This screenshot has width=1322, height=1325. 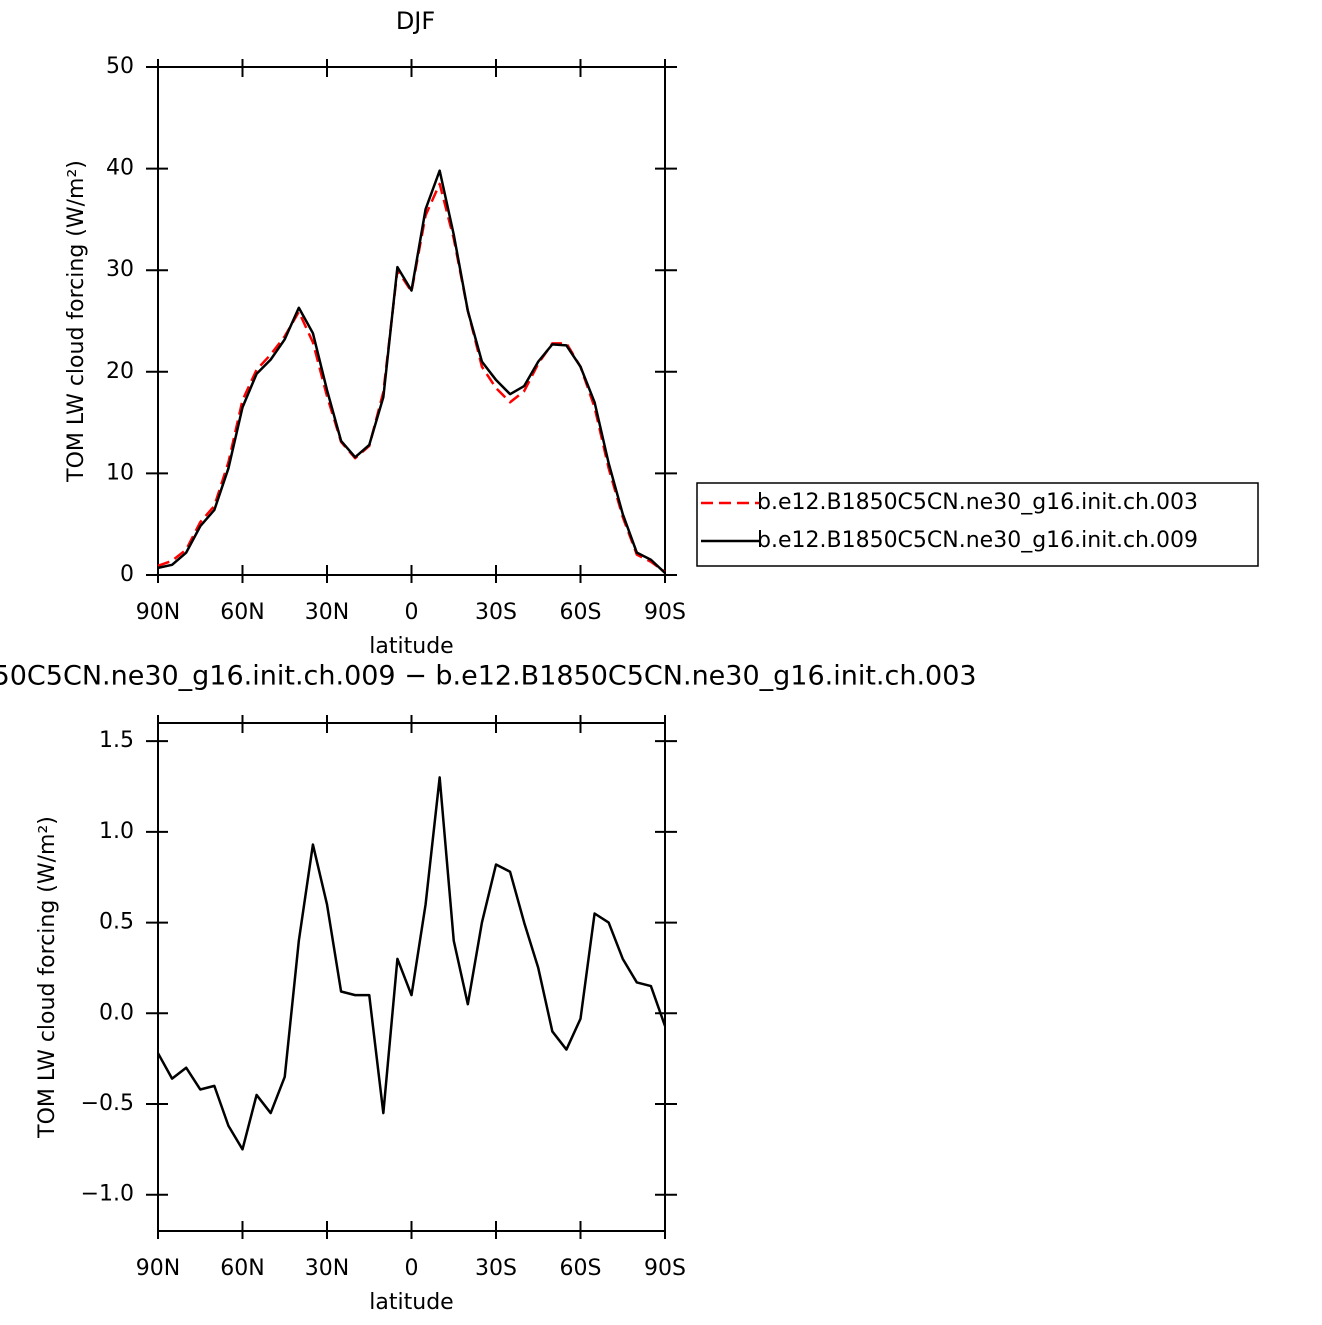 What do you see at coordinates (120, 472) in the screenshot?
I see `y-tick-label: 10` at bounding box center [120, 472].